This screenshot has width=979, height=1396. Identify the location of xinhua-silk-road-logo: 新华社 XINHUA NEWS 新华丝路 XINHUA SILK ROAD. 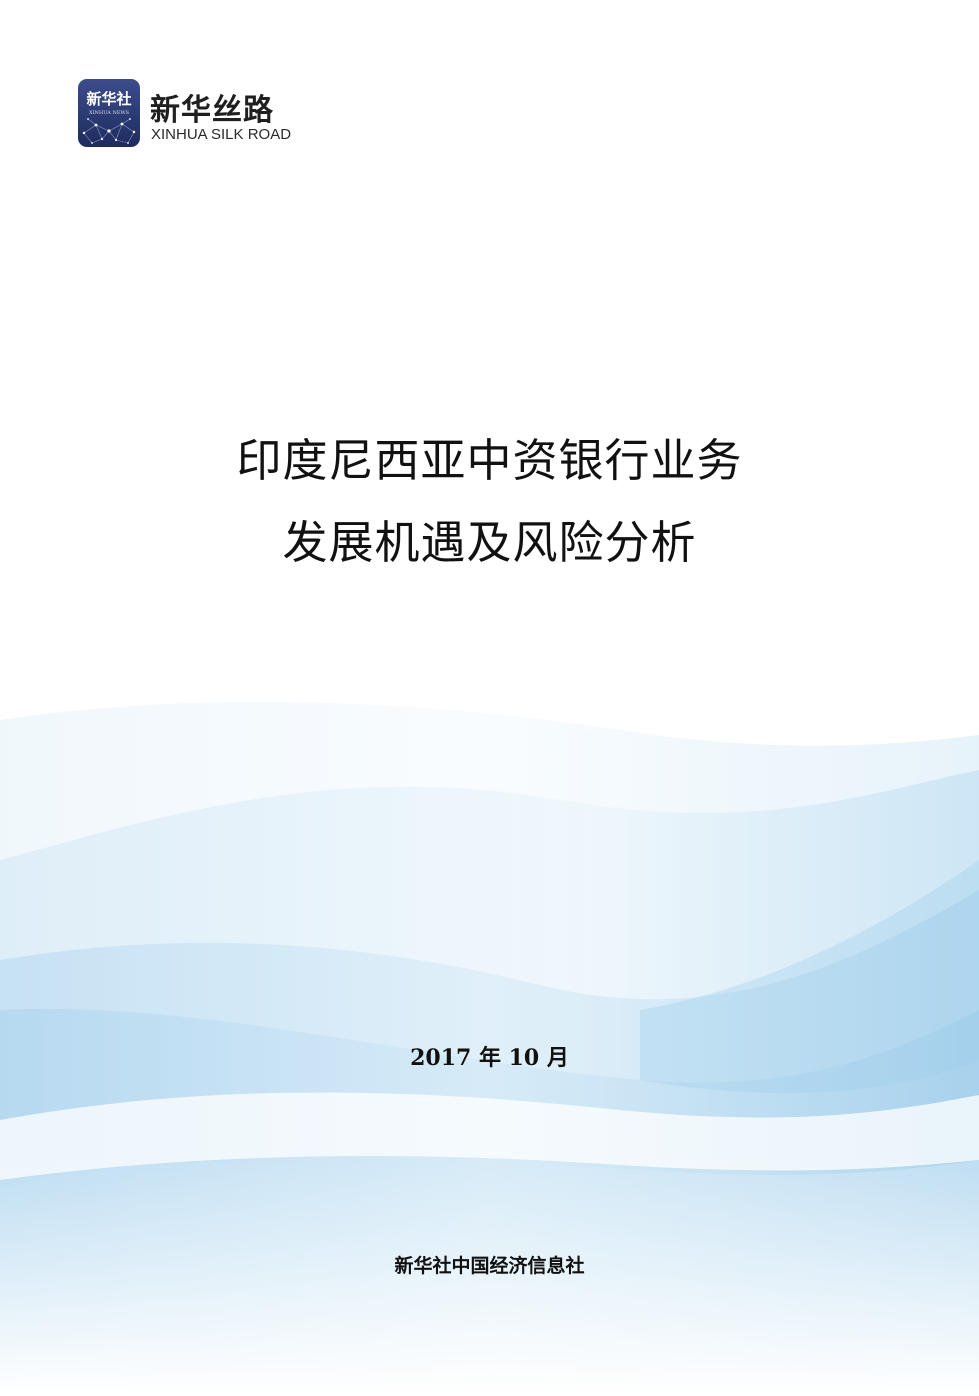
(198, 114).